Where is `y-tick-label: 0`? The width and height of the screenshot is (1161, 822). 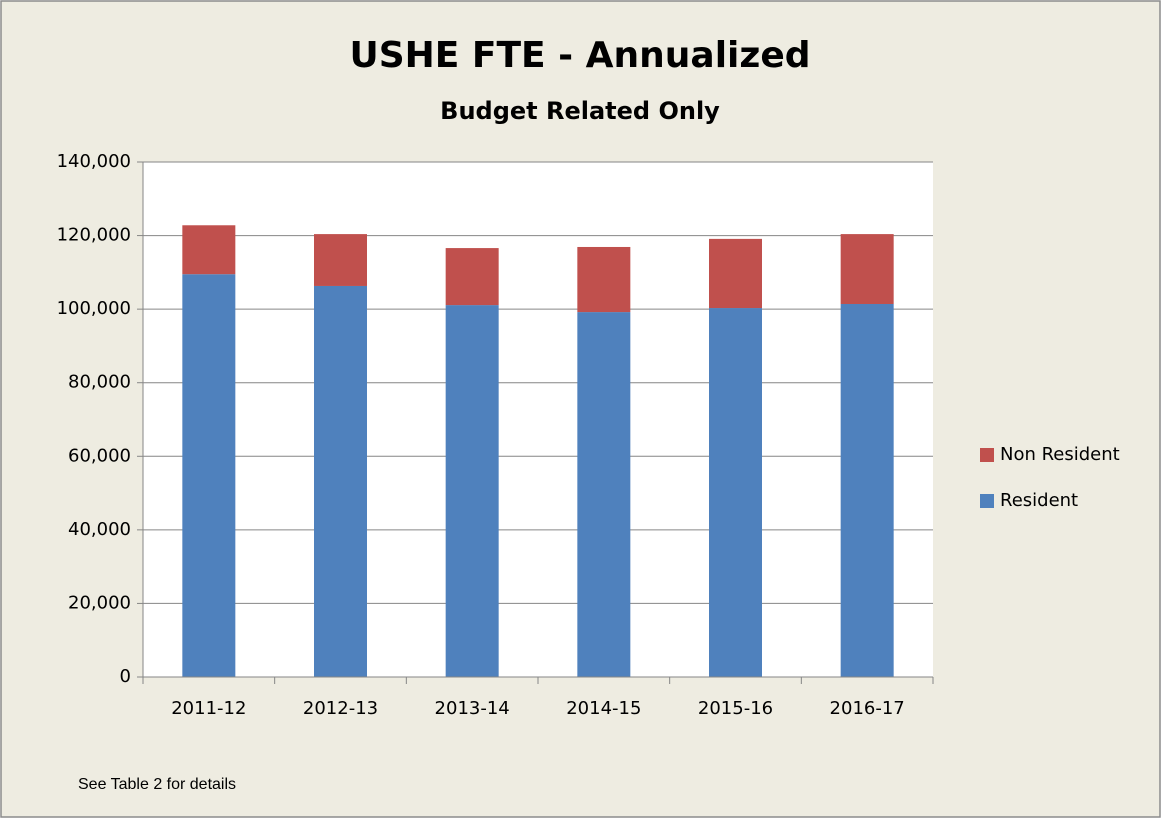
y-tick-label: 0 is located at coordinates (125, 676).